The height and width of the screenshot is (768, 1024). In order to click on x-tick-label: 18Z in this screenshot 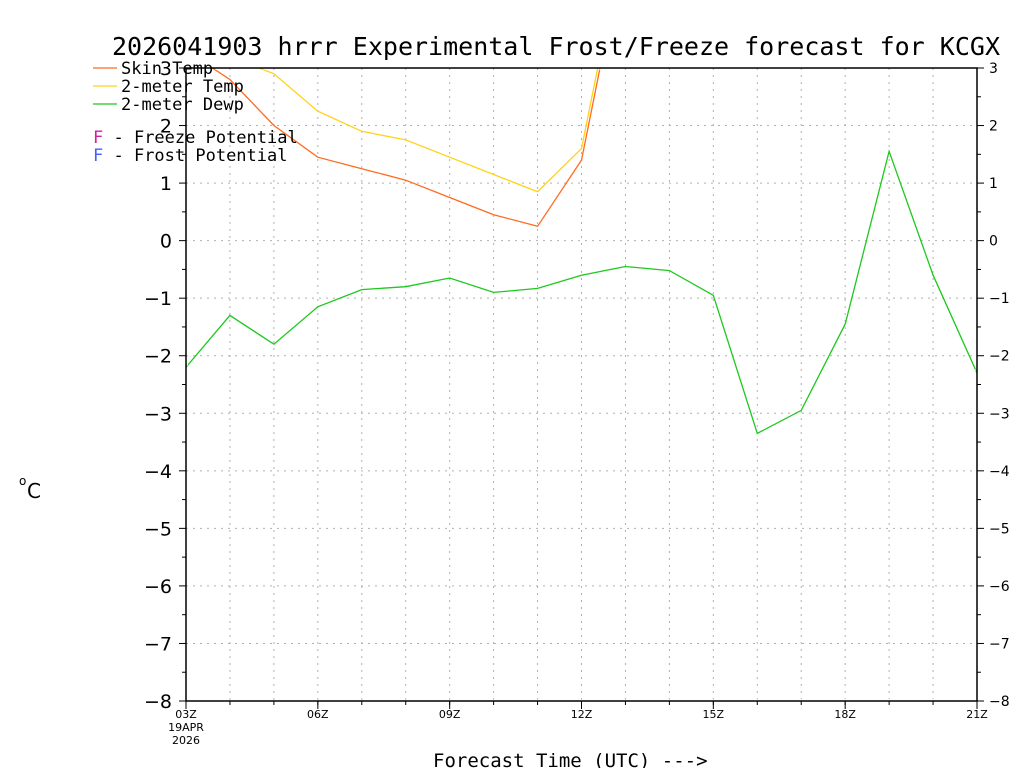, I will do `click(845, 714)`.